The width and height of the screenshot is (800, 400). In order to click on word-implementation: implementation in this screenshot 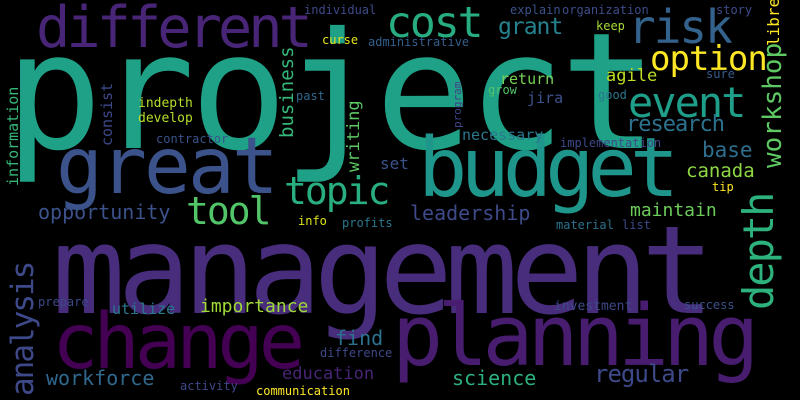, I will do `click(611, 143)`.